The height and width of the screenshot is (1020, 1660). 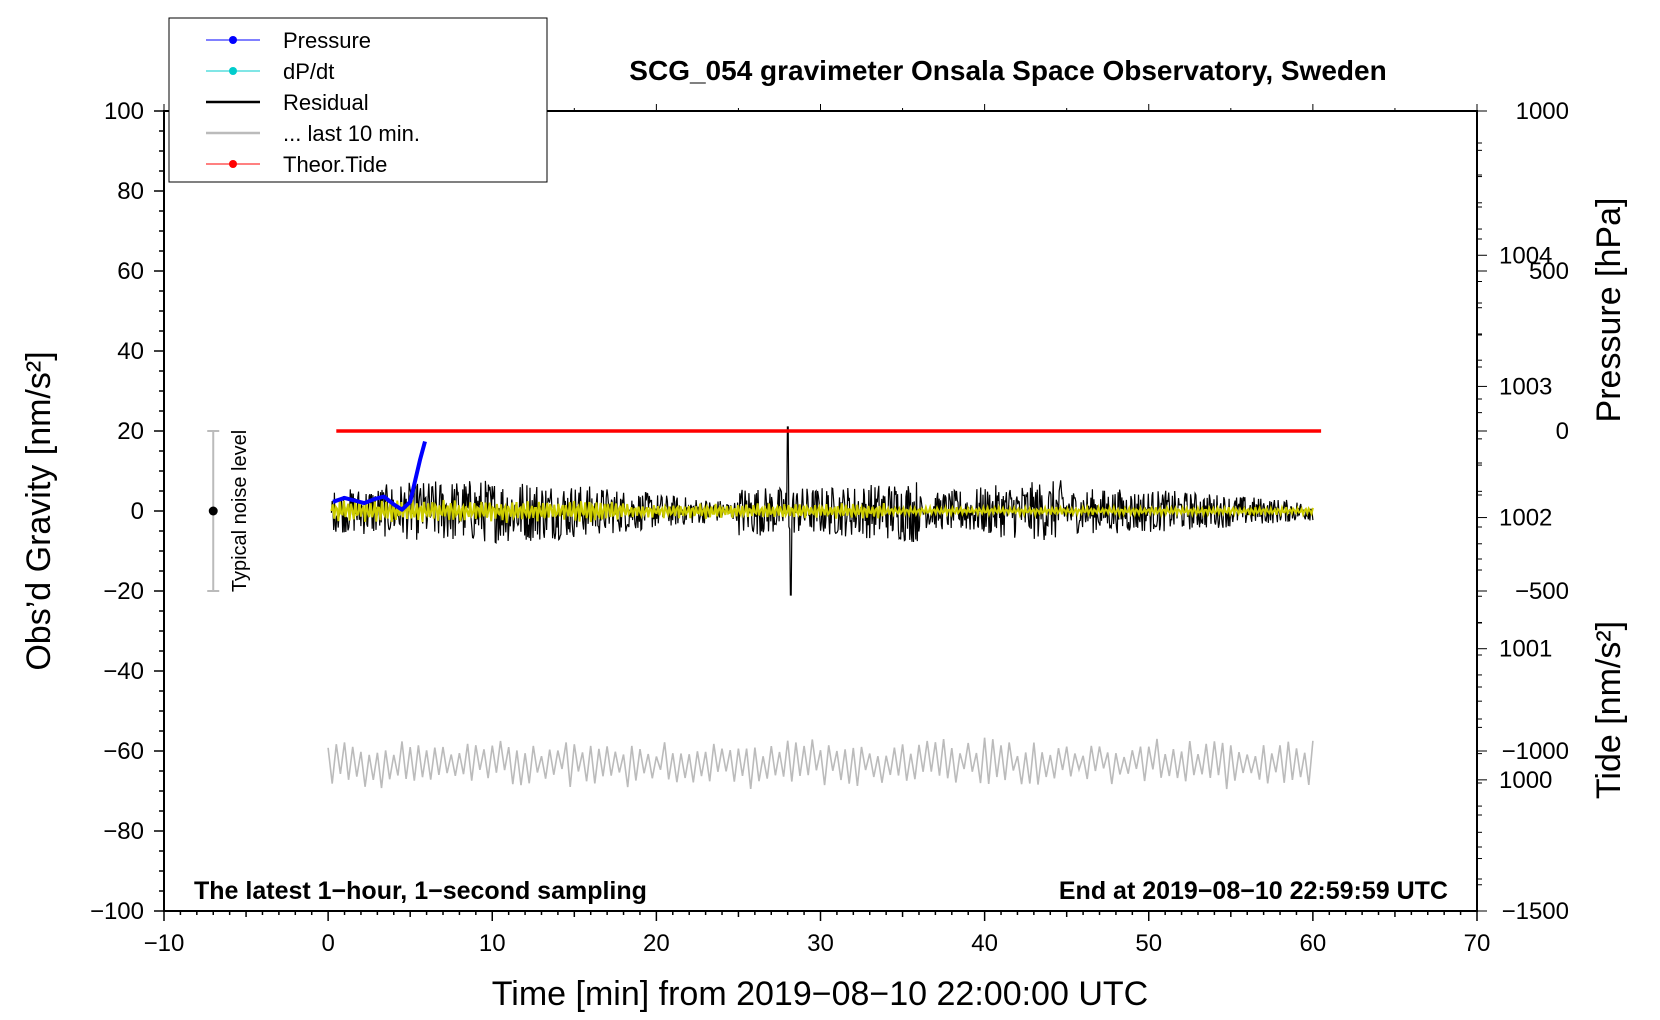 What do you see at coordinates (130, 351) in the screenshot?
I see `y-tick-label: 40` at bounding box center [130, 351].